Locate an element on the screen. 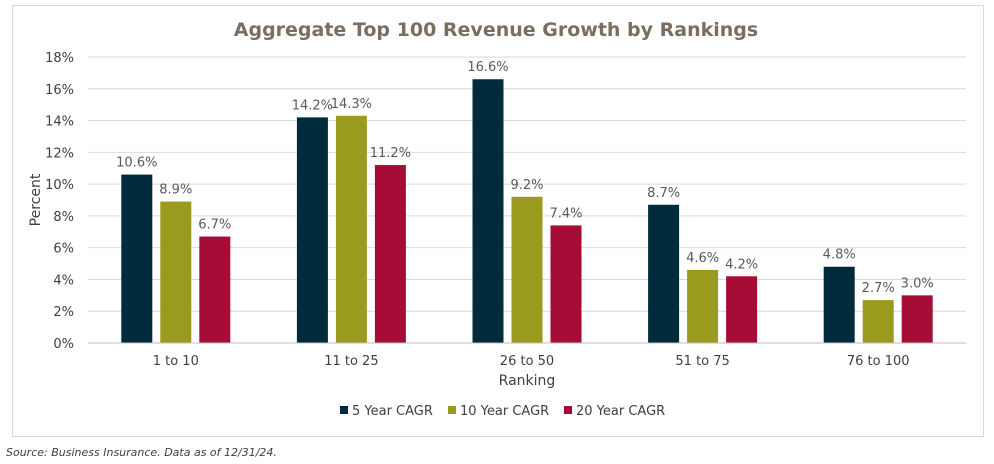  y-axis-title: Percent is located at coordinates (36, 199).